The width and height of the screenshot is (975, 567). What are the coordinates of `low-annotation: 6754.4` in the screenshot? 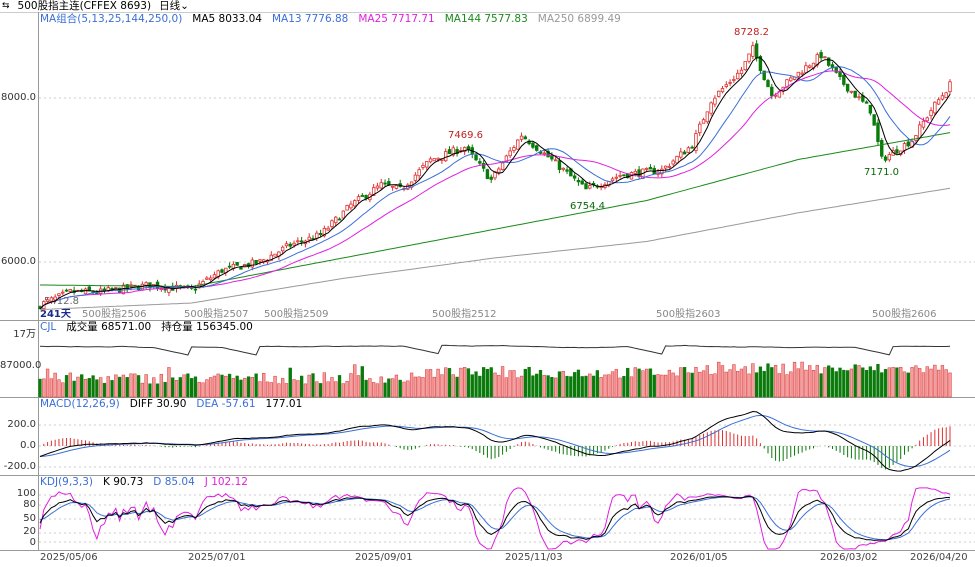 It's located at (587, 206).